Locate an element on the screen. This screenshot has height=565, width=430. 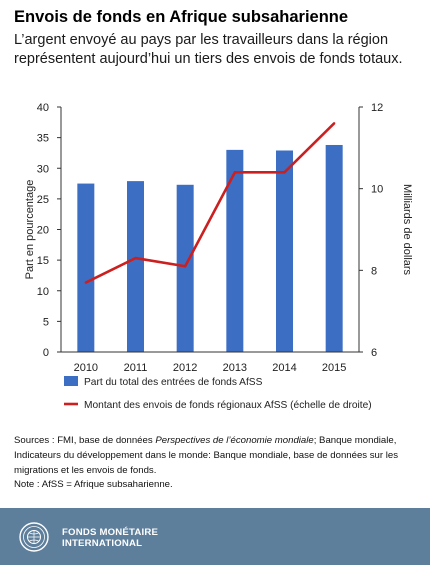
y-tick-label-35: 35 is located at coordinates (43, 139).